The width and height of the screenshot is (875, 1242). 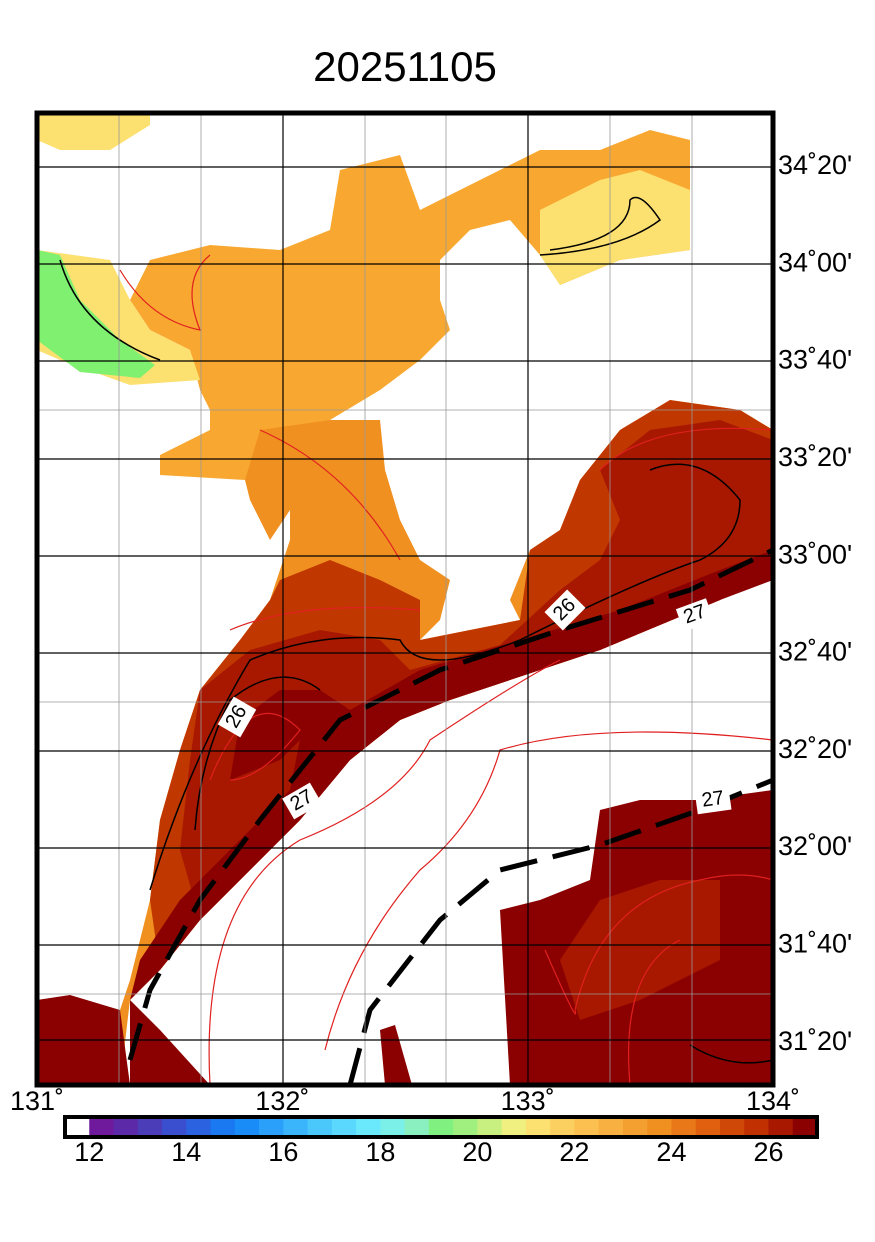 What do you see at coordinates (815, 457) in the screenshot?
I see `lat-label: 33˚20'` at bounding box center [815, 457].